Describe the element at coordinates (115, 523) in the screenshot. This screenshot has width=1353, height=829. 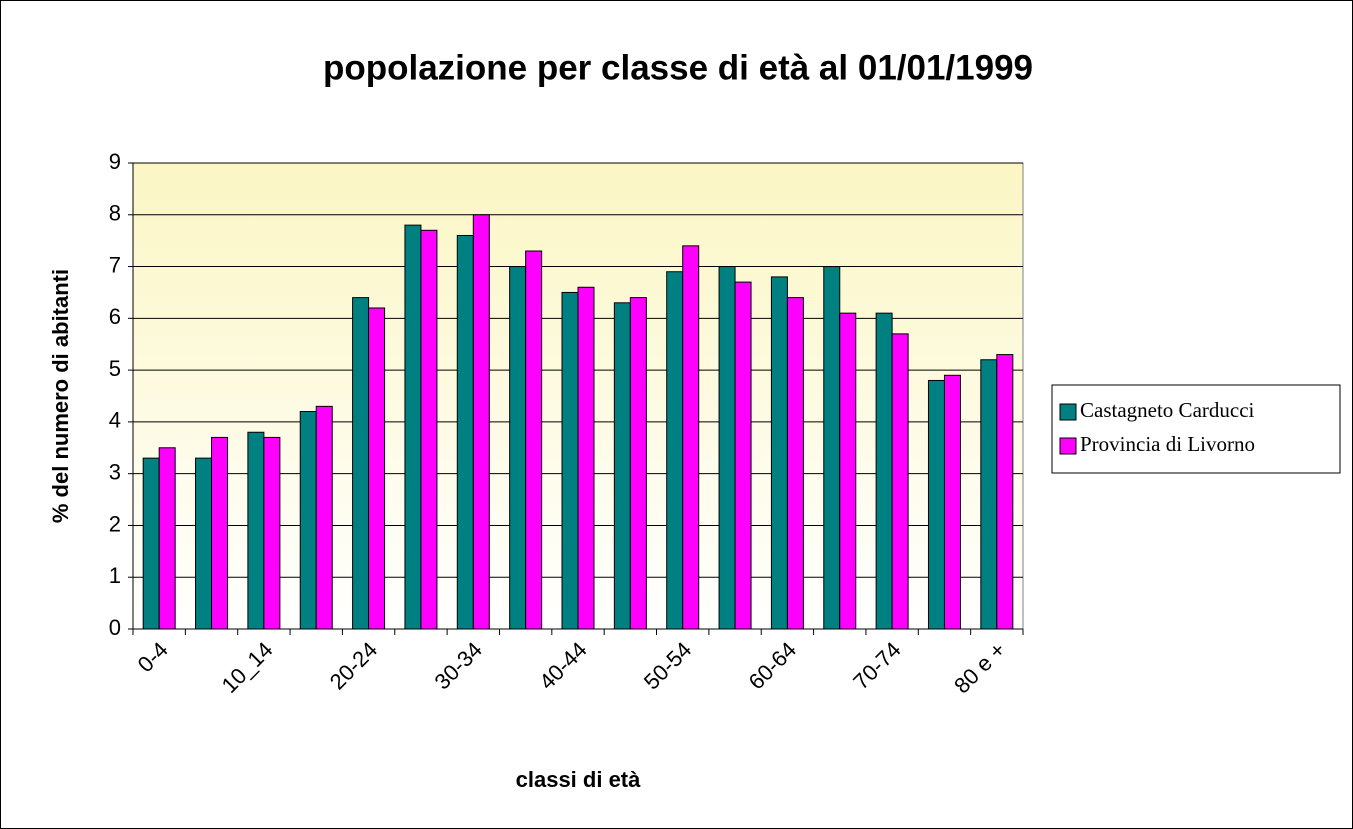
I see `y-tick-label: 2` at that location.